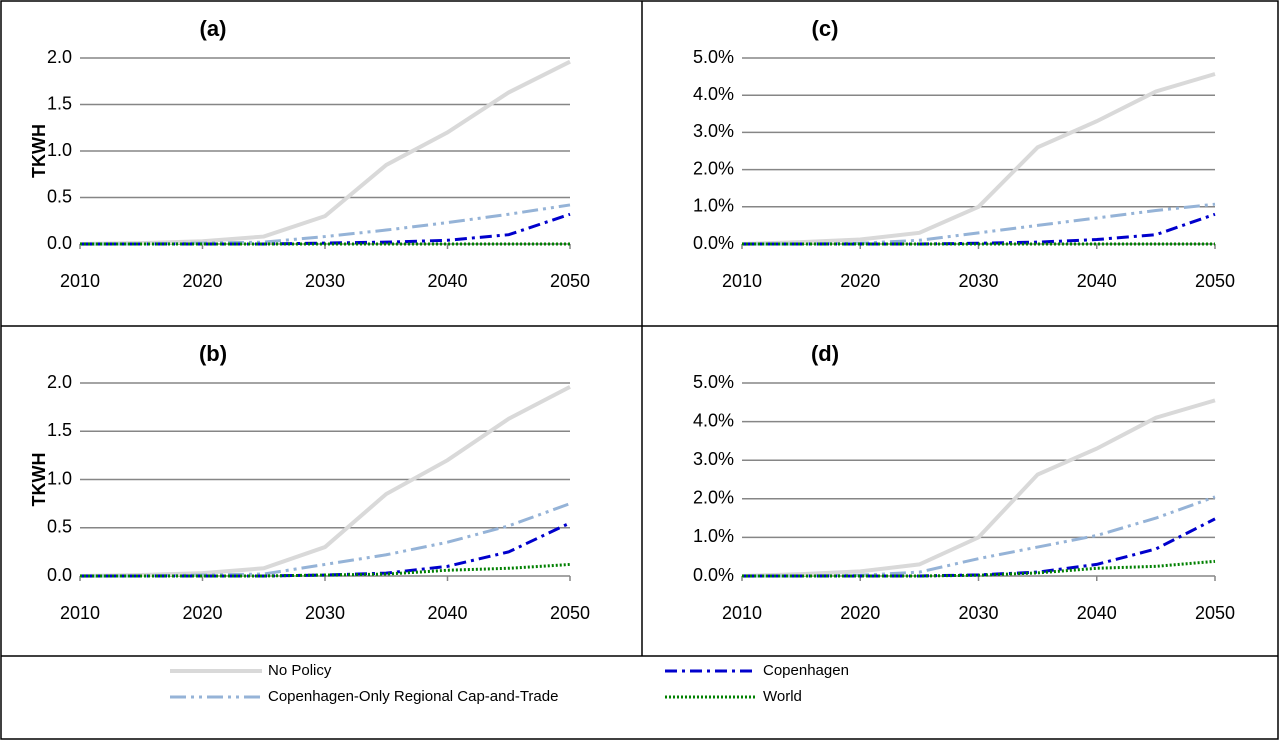 The image size is (1279, 740). Describe the element at coordinates (213, 28) in the screenshot. I see `panel-title: (a)` at that location.